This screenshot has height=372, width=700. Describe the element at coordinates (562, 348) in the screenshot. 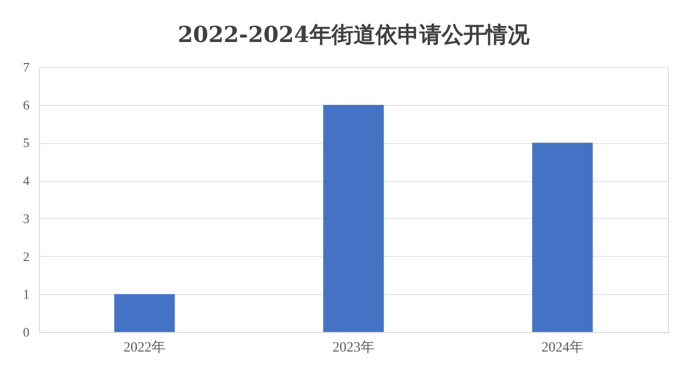

I see `x-tick-label: 2024年` at that location.